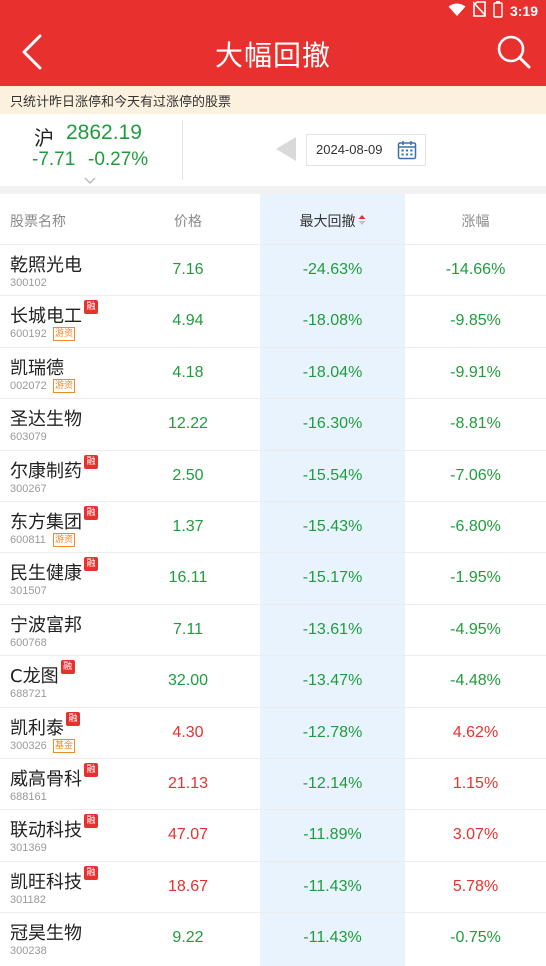 Image resolution: width=546 pixels, height=966 pixels. What do you see at coordinates (332, 629) in the screenshot?
I see `drawdown-cell: -13.61%` at bounding box center [332, 629].